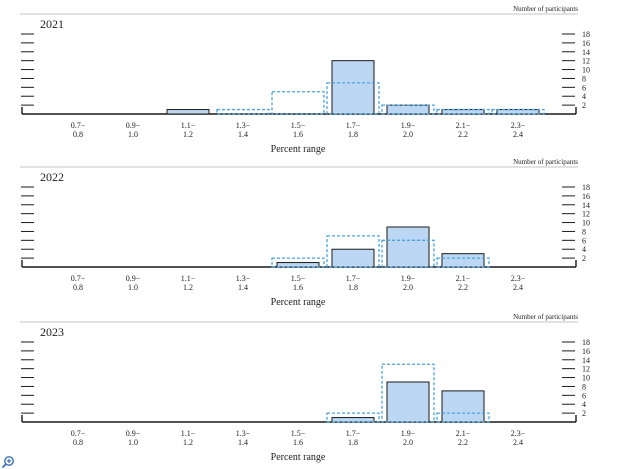 This screenshot has height=469, width=624. Describe the element at coordinates (52, 24) in the screenshot. I see `panel-title: 2021` at that location.